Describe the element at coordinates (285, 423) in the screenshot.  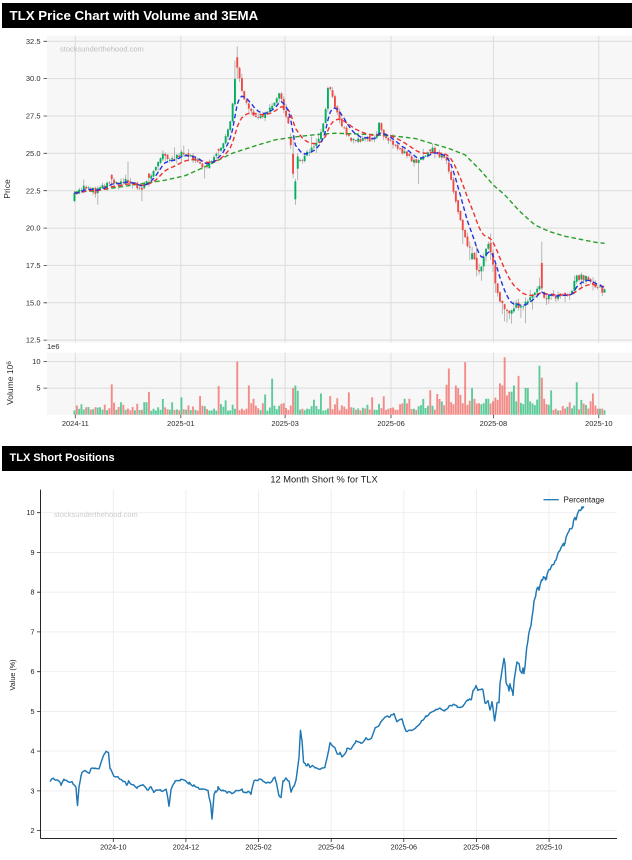
I see `svg-text: 2025-03` at that location.